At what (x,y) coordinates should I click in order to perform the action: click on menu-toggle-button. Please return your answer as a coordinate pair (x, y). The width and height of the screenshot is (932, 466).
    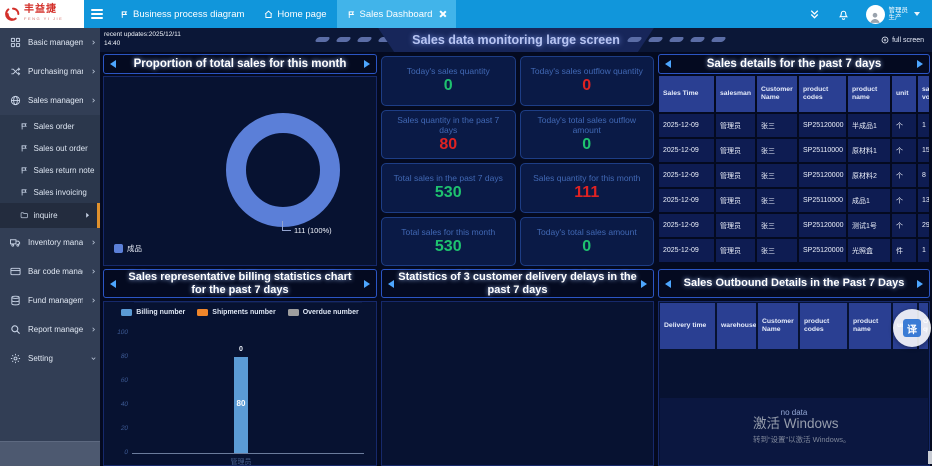
    Looking at the image, I should click on (97, 14).